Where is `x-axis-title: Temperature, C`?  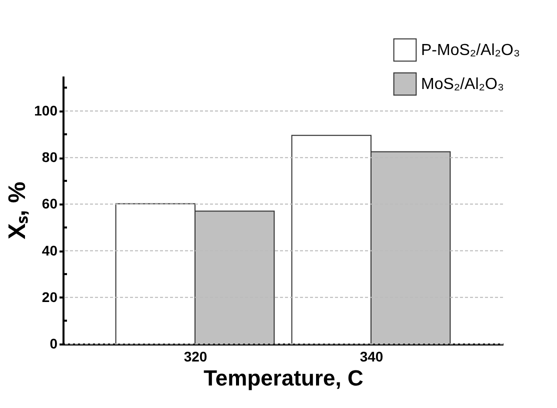 x-axis-title: Temperature, C is located at coordinates (284, 378).